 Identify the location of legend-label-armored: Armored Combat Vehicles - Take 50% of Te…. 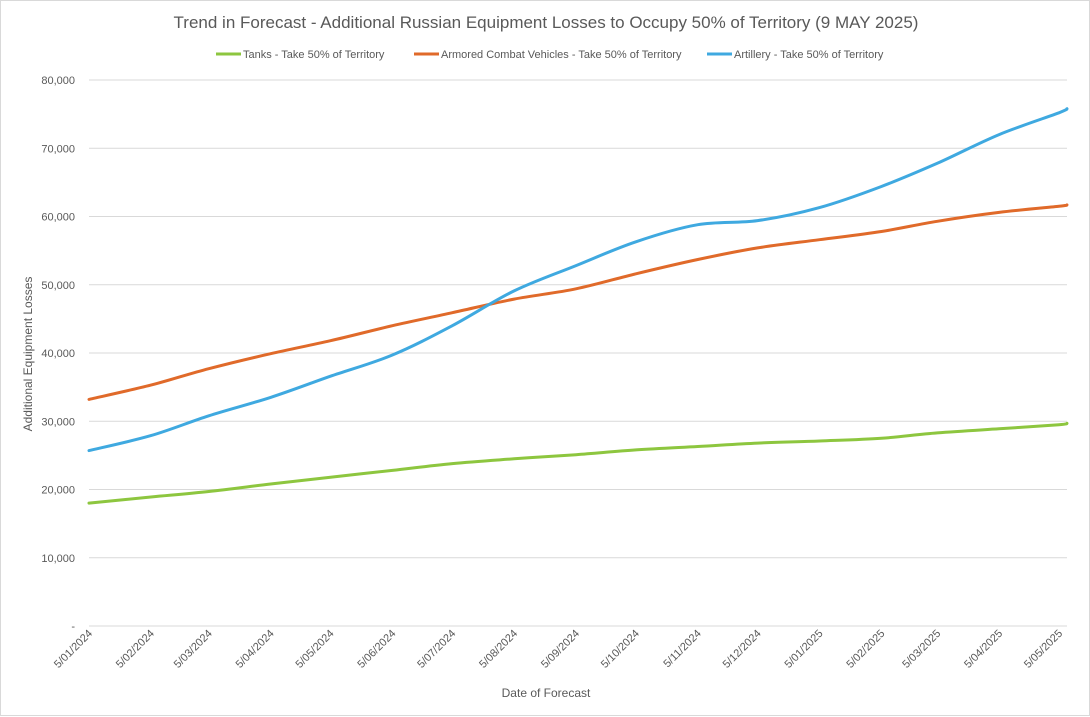
(561, 55).